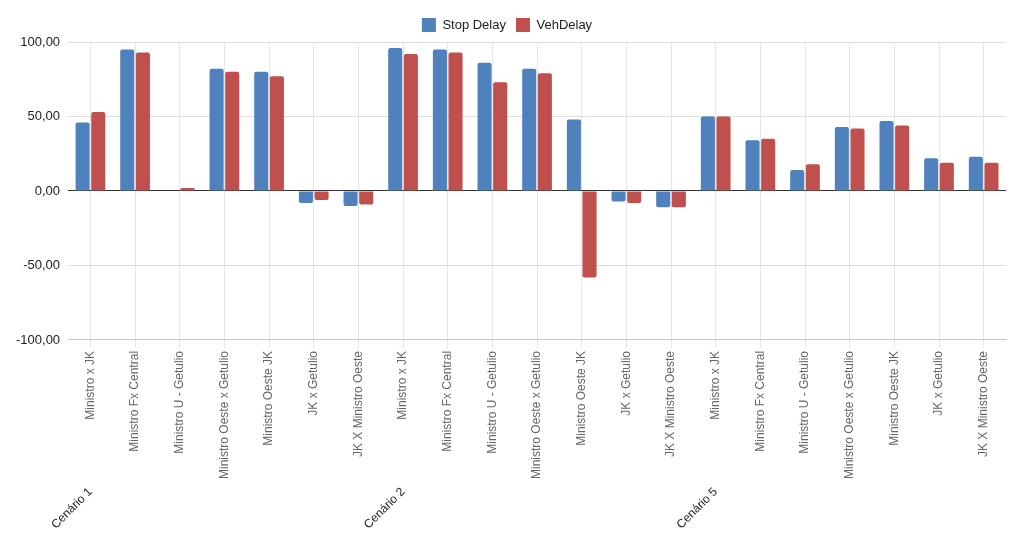 This screenshot has width=1024, height=560. Describe the element at coordinates (38, 339) in the screenshot. I see `y-tick-label: -100,00` at that location.